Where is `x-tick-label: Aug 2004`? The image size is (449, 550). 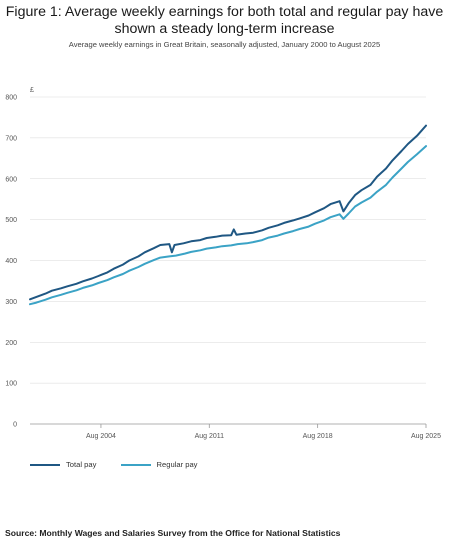 x-tick-label: Aug 2004 is located at coordinates (101, 436).